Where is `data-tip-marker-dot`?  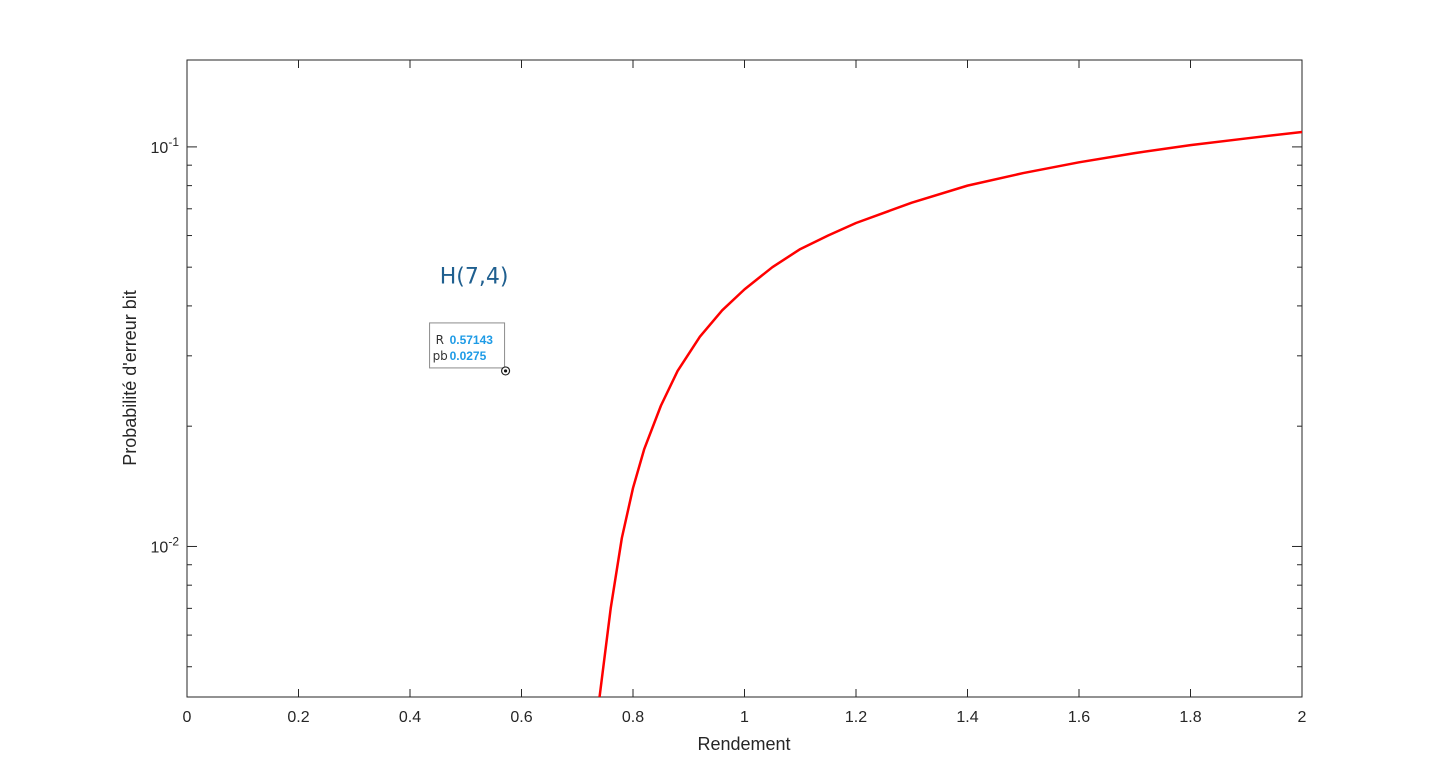
data-tip-marker-dot is located at coordinates (505, 371).